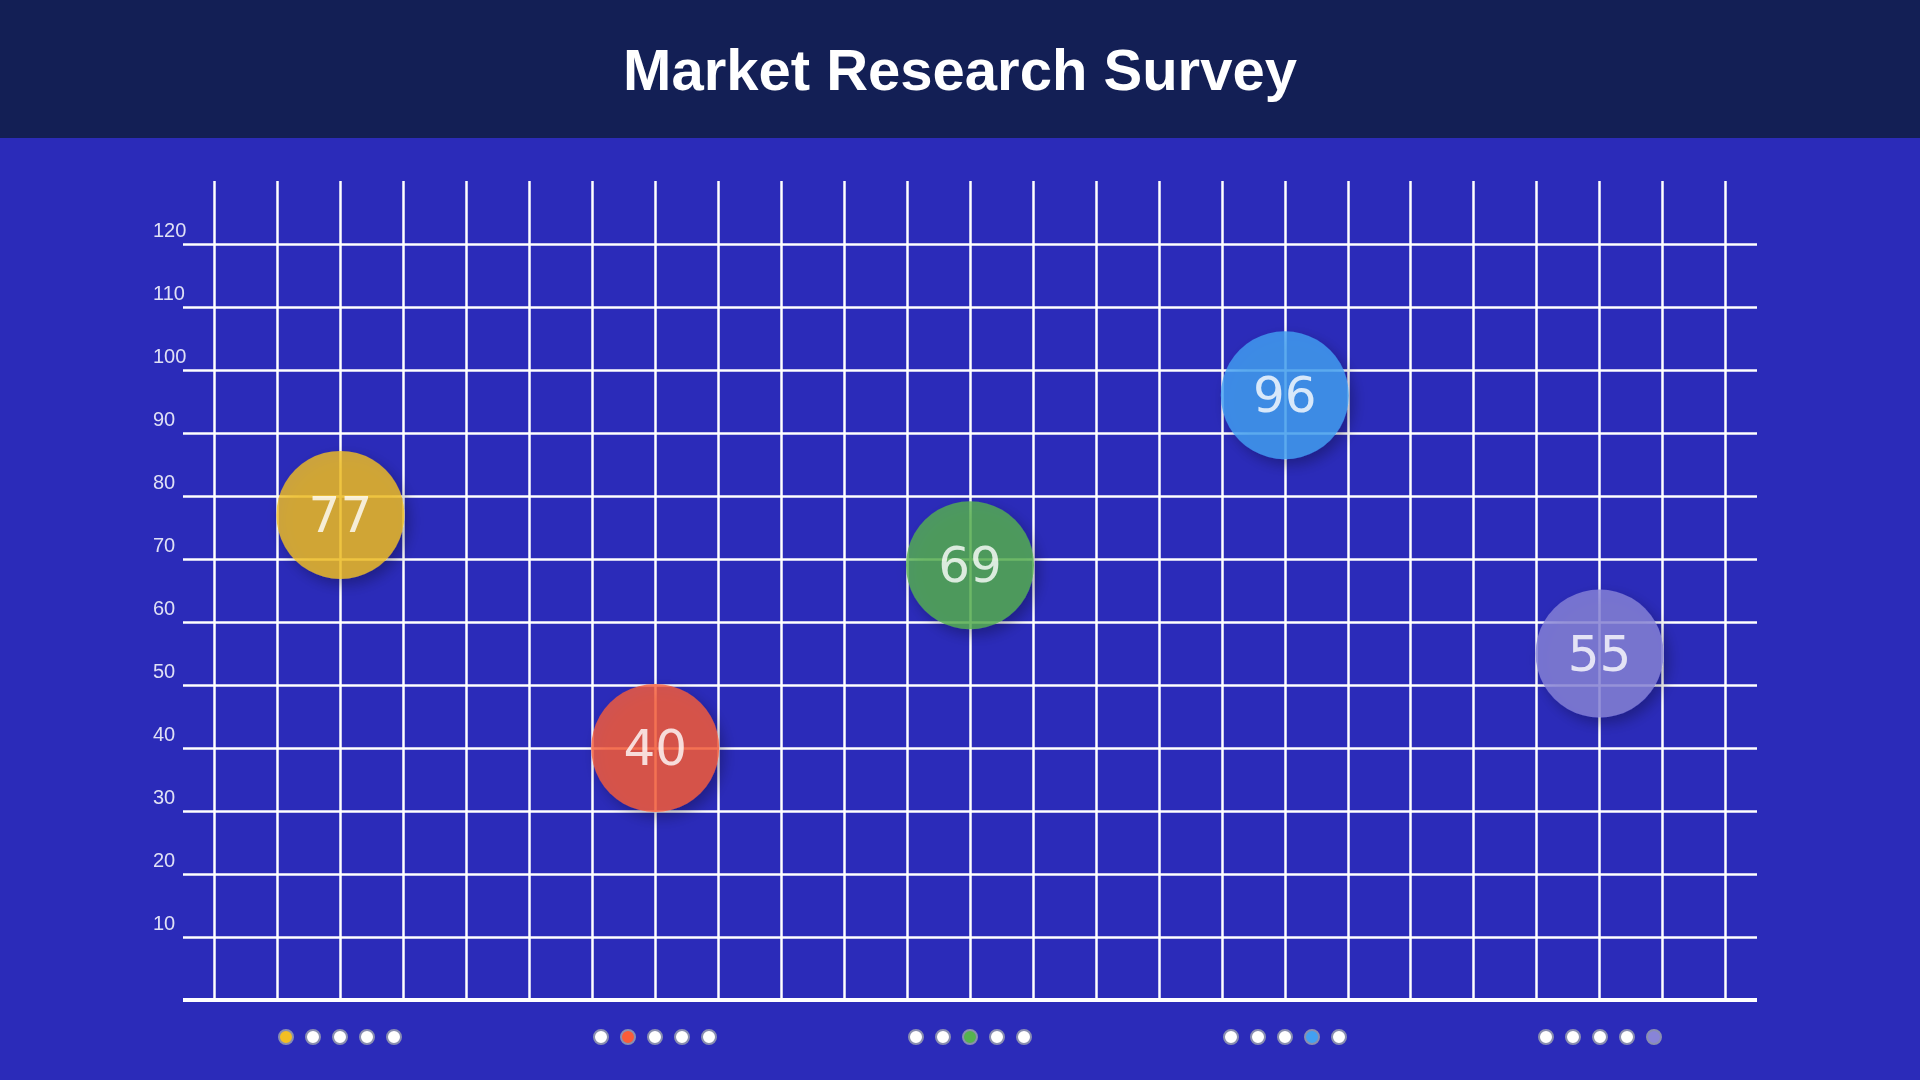 Image resolution: width=1920 pixels, height=1080 pixels. I want to click on data-label: 77, so click(340, 514).